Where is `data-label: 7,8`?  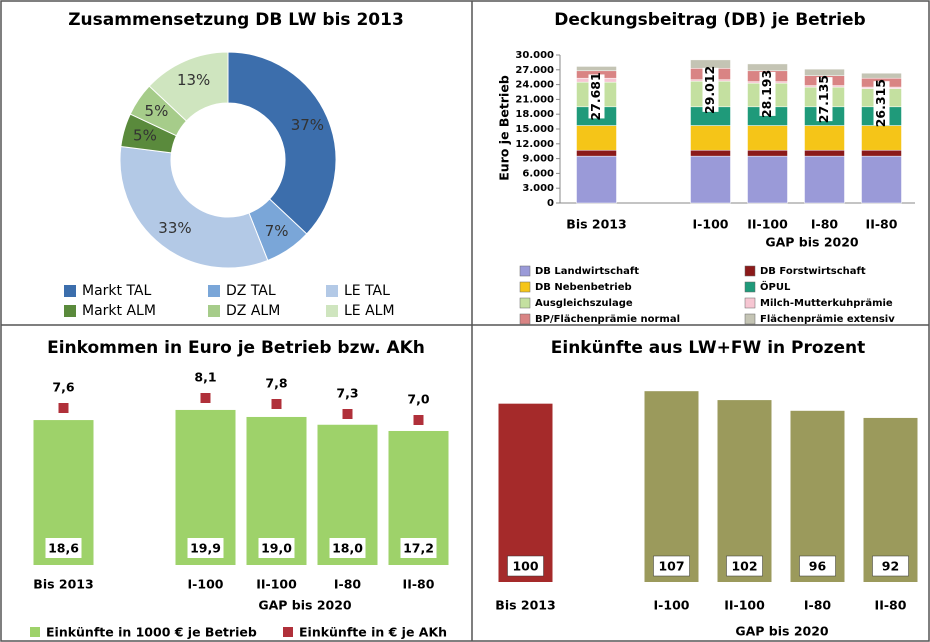 data-label: 7,8 is located at coordinates (276, 383).